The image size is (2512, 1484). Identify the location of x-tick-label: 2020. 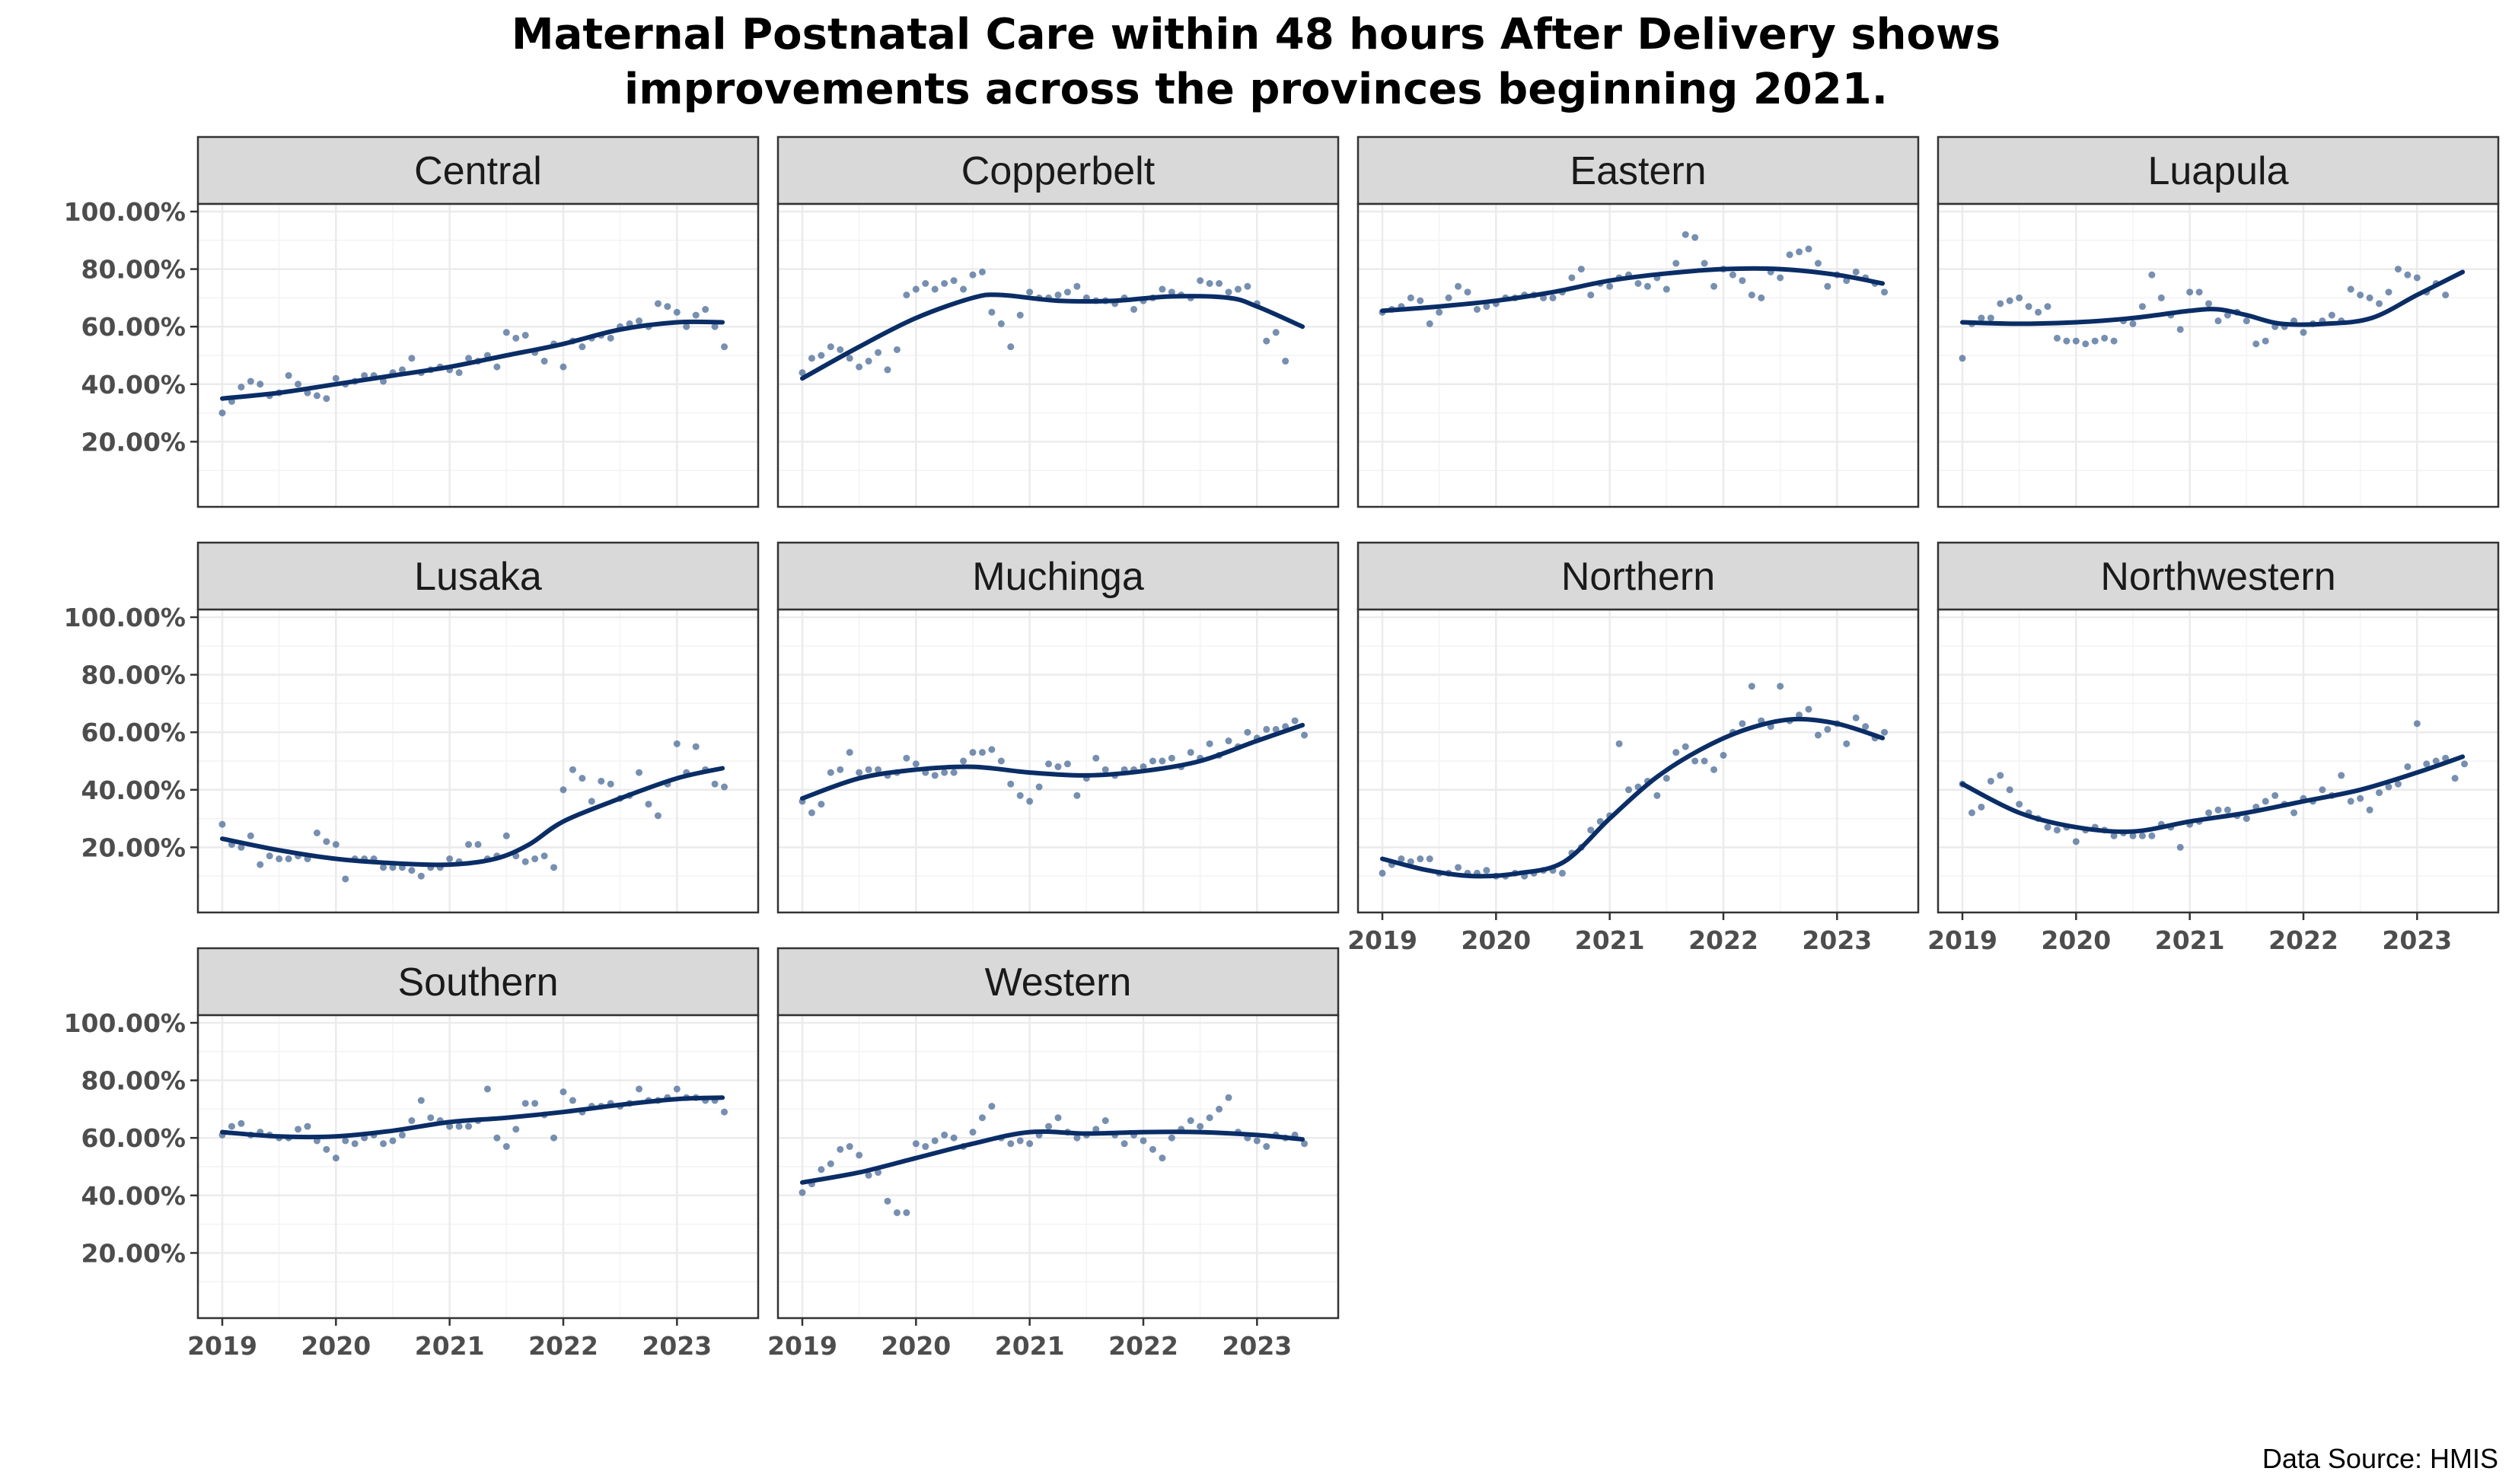
(2076, 940).